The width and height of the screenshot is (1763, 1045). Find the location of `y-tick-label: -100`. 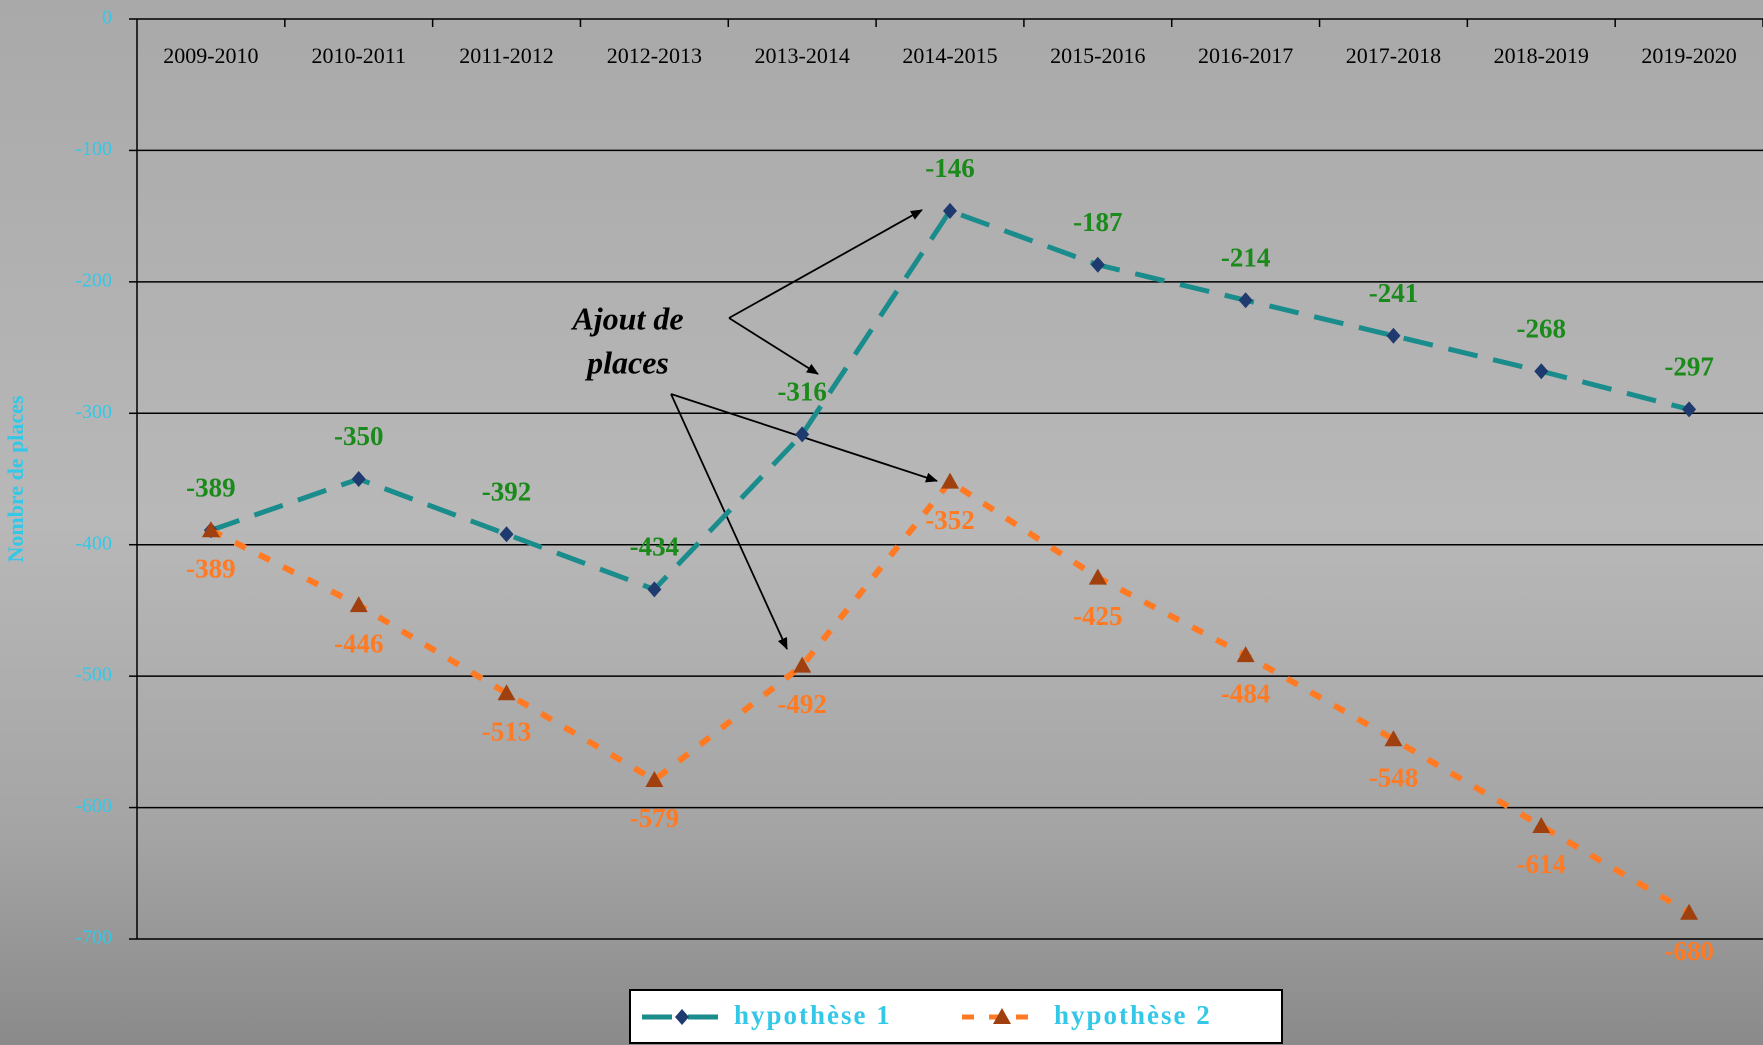

y-tick-label: -100 is located at coordinates (93, 149).